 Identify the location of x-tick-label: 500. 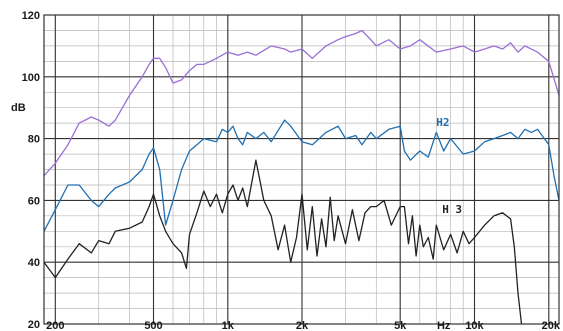
(153, 325).